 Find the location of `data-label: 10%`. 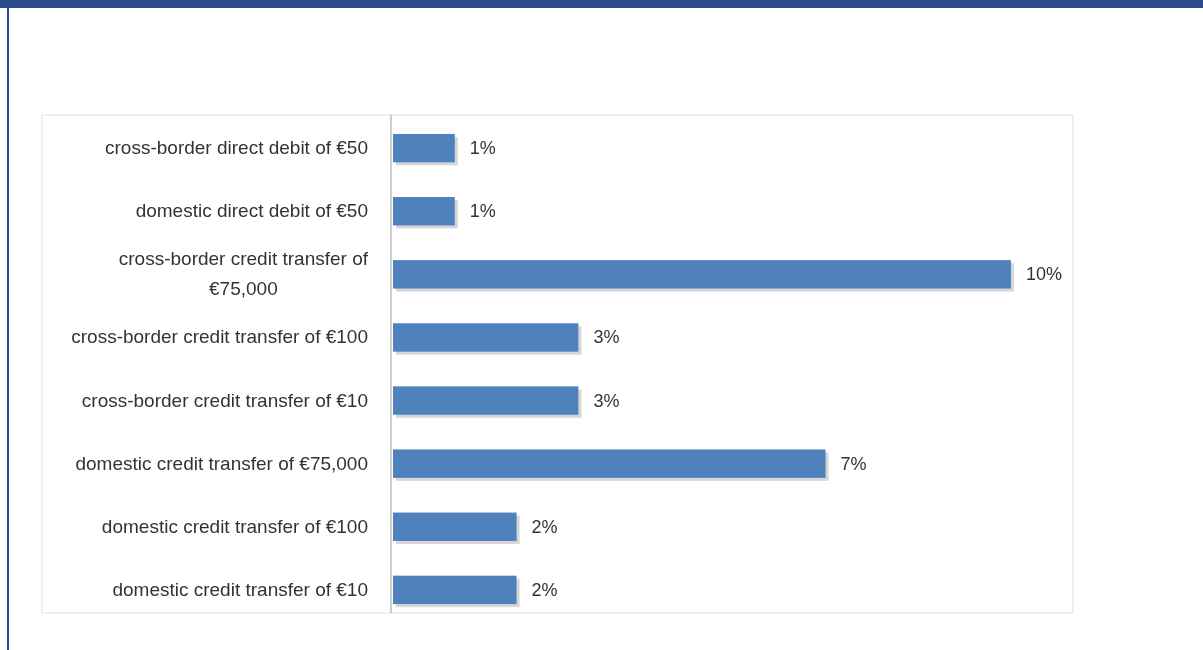

data-label: 10% is located at coordinates (1043, 274).